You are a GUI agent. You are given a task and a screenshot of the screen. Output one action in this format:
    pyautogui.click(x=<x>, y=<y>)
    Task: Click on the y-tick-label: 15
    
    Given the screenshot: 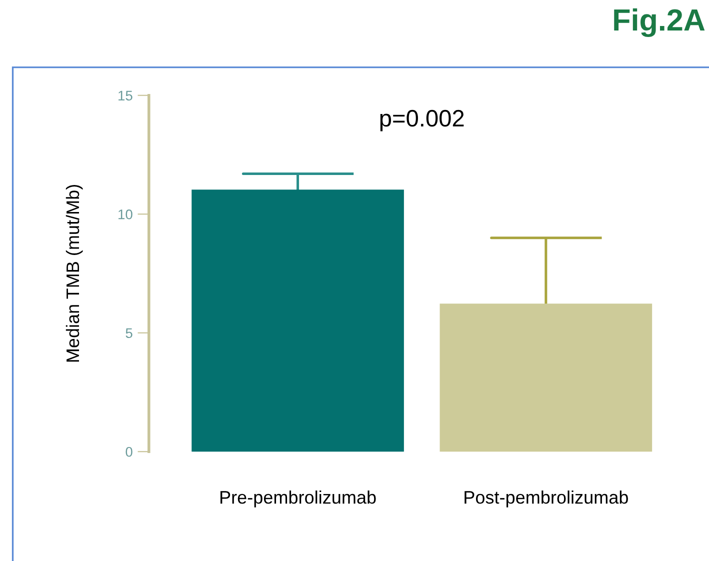 What is the action you would take?
    pyautogui.click(x=125, y=95)
    